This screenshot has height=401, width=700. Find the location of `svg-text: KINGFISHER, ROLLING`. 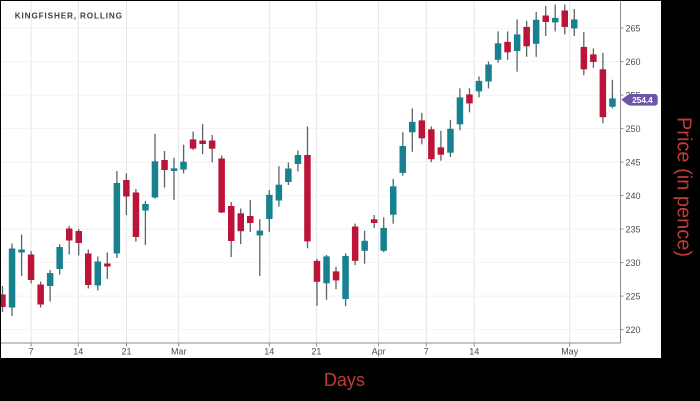

svg-text: KINGFISHER, ROLLING is located at coordinates (69, 15).